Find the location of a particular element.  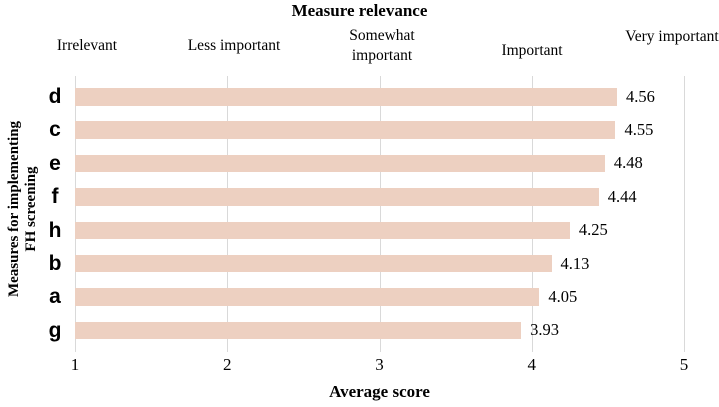

relevance-label-4: Important is located at coordinates (532, 50).